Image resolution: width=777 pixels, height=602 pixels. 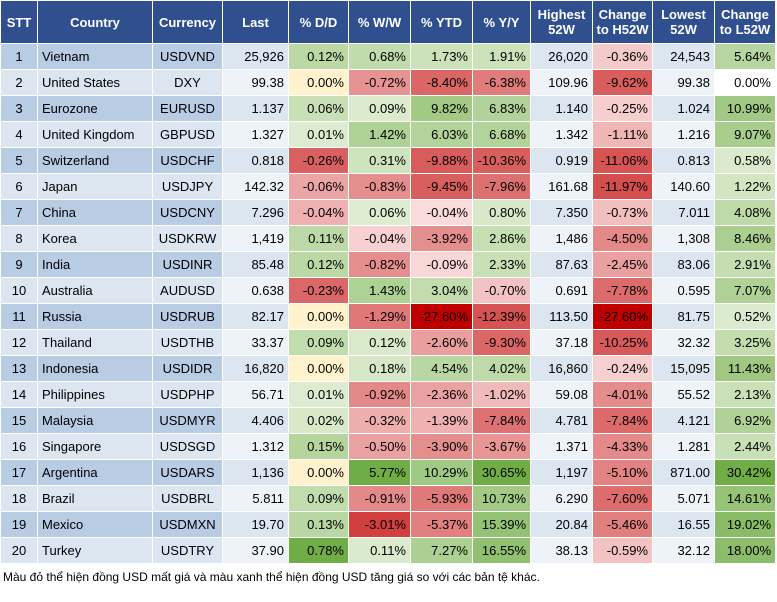 I want to click on table-cell: 4.406, so click(x=255, y=420).